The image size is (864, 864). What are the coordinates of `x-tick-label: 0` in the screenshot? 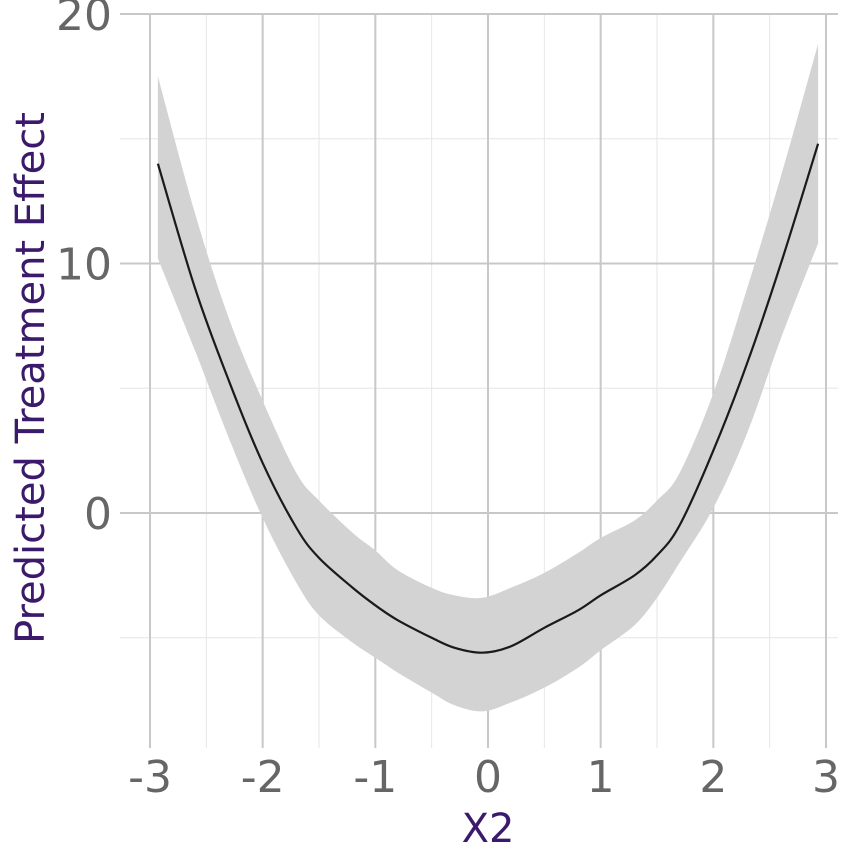 It's located at (488, 777).